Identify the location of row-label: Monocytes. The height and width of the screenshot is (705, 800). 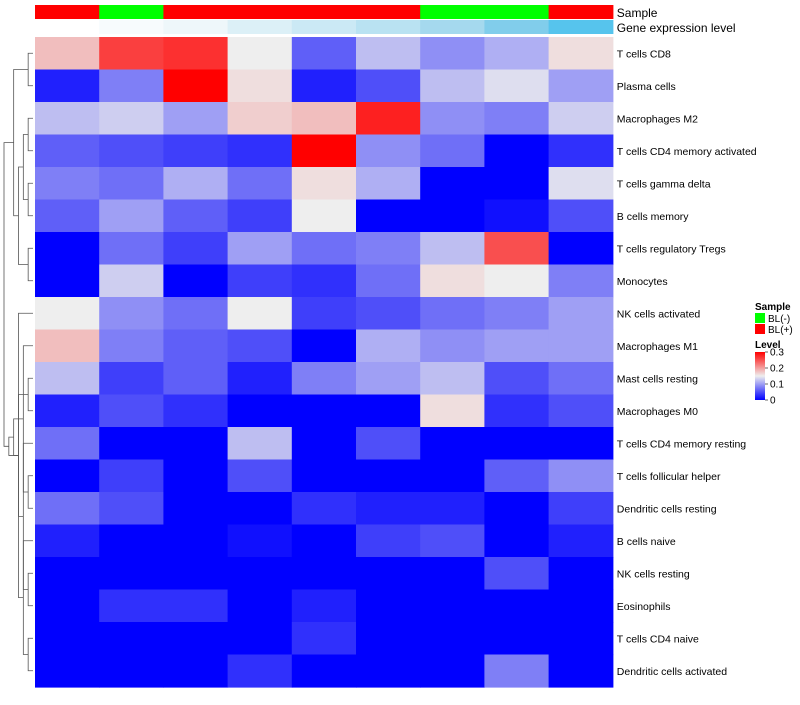
(642, 282).